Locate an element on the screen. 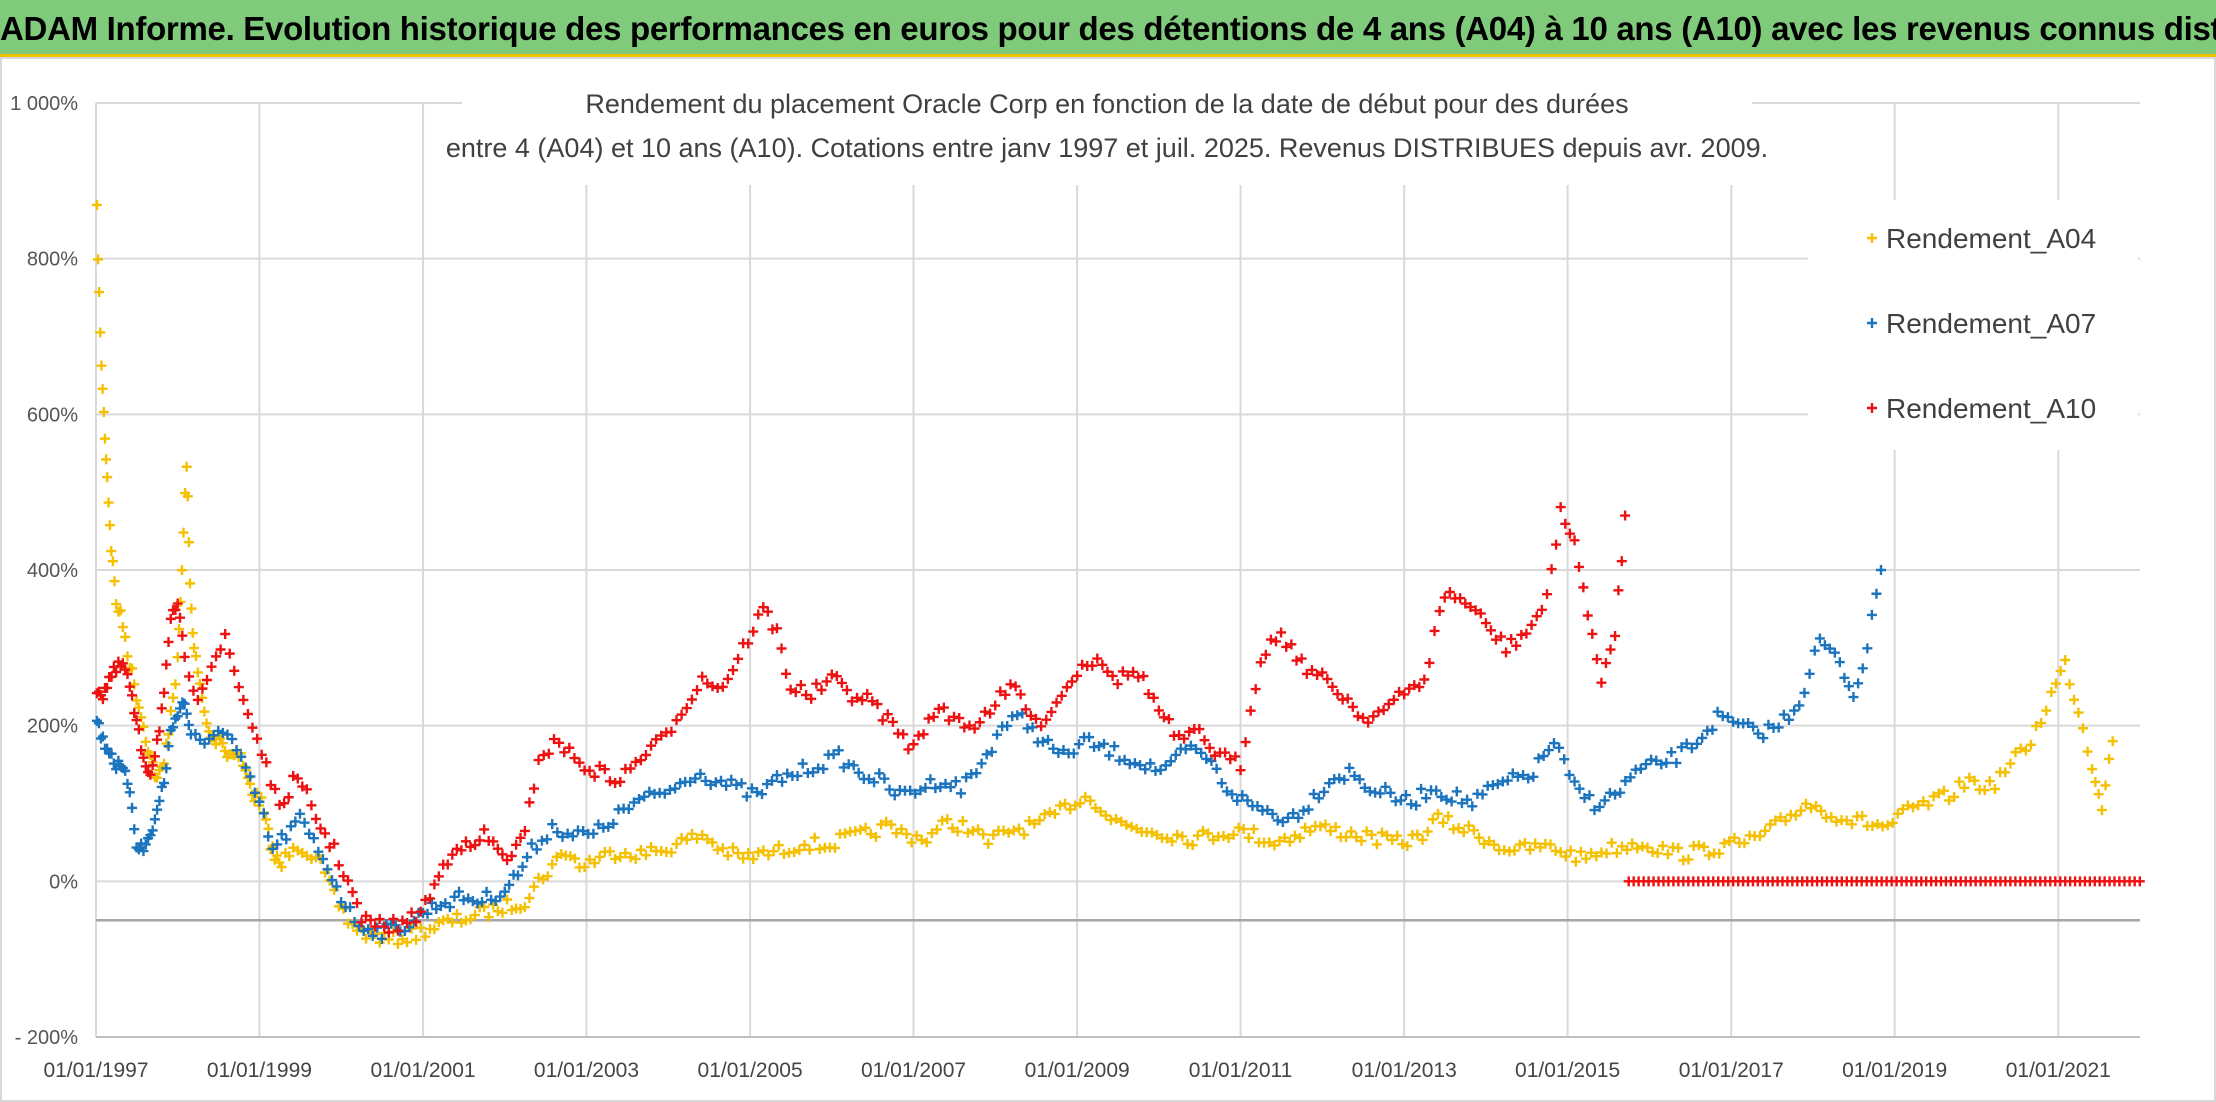 Image resolution: width=2216 pixels, height=1102 pixels. y-tick-label: 200% is located at coordinates (52, 727).